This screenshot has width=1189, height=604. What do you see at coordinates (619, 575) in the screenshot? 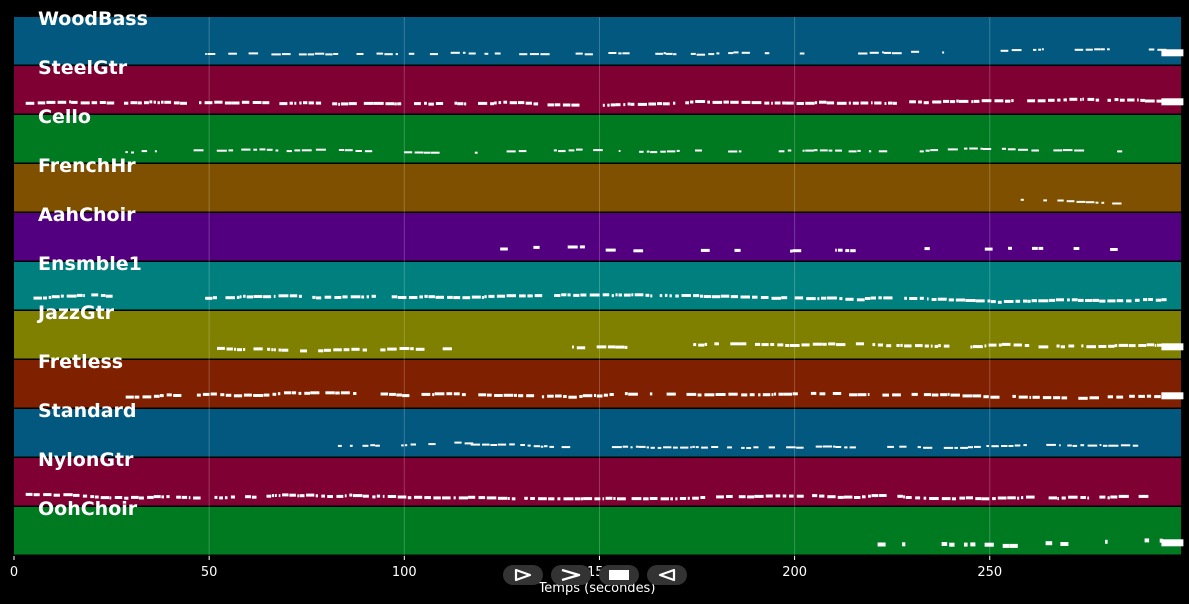
I see `stop-button` at bounding box center [619, 575].